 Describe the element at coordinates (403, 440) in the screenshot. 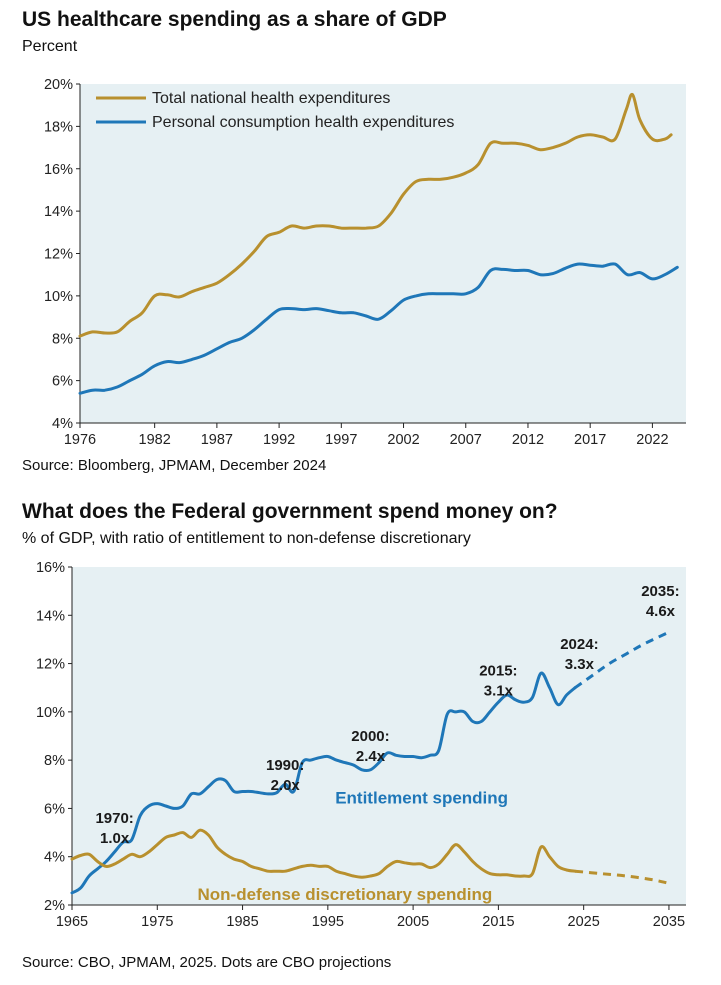

I see `chart1-x-tick-label: 2002` at that location.